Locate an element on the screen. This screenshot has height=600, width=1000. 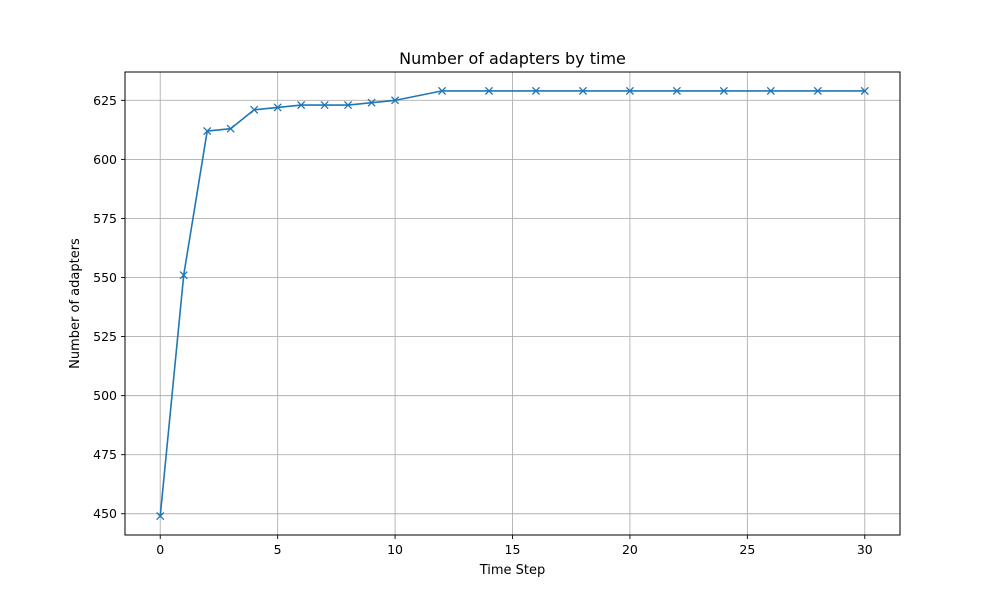
y-tick-label: 600 is located at coordinates (105, 159).